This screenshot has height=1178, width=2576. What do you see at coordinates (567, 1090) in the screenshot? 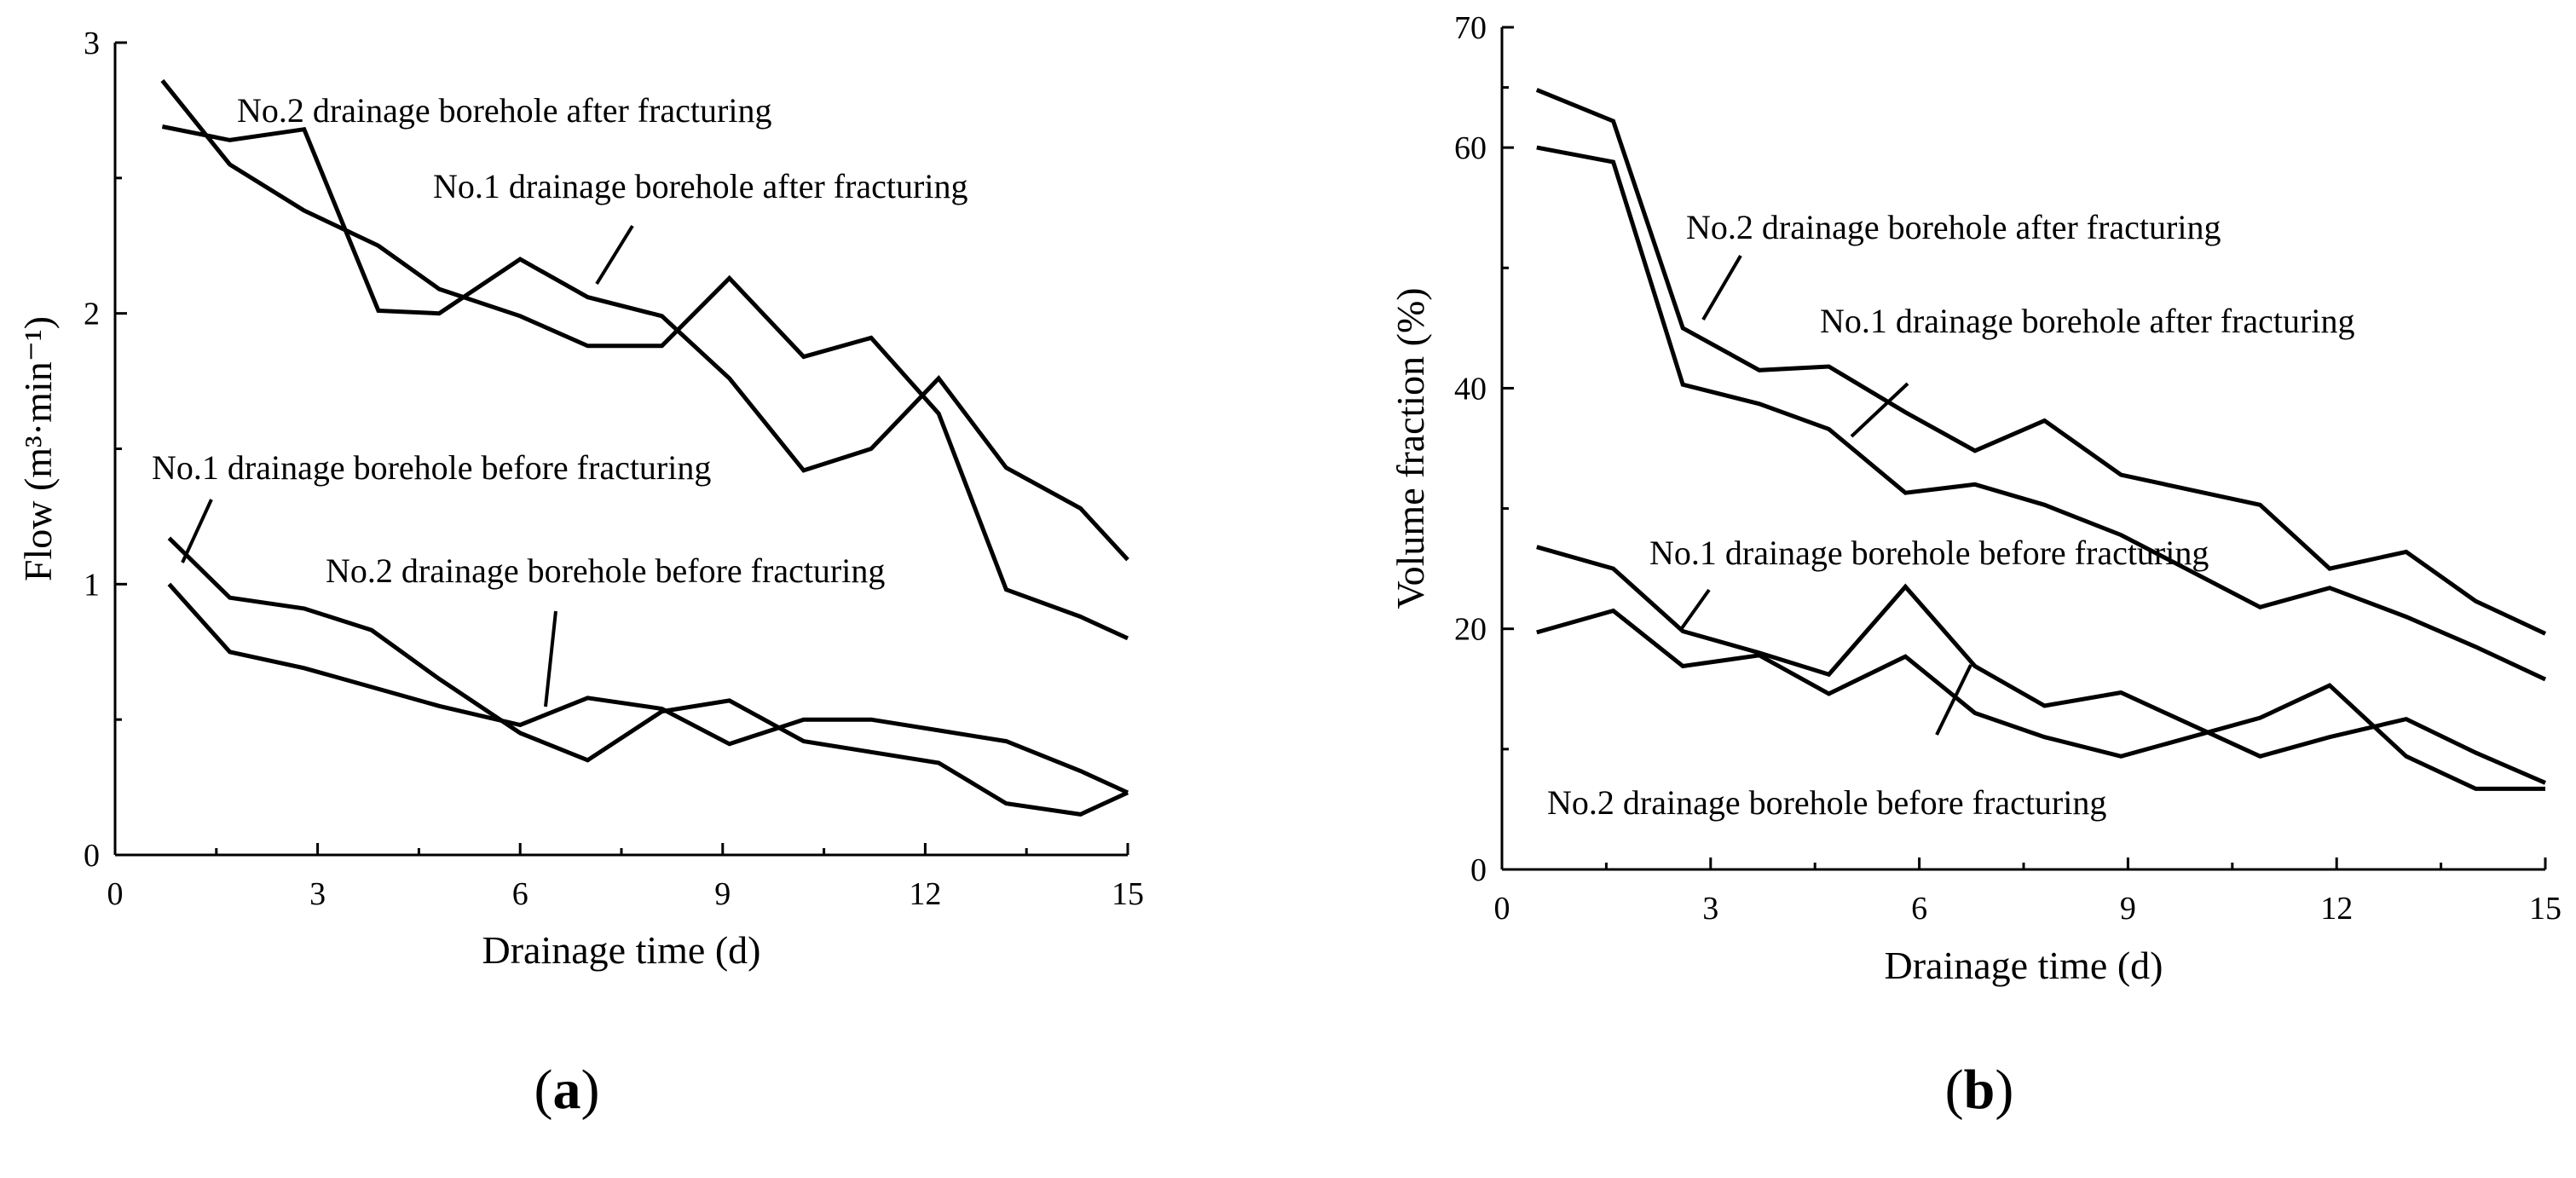
I see `panel-label: (a)` at bounding box center [567, 1090].